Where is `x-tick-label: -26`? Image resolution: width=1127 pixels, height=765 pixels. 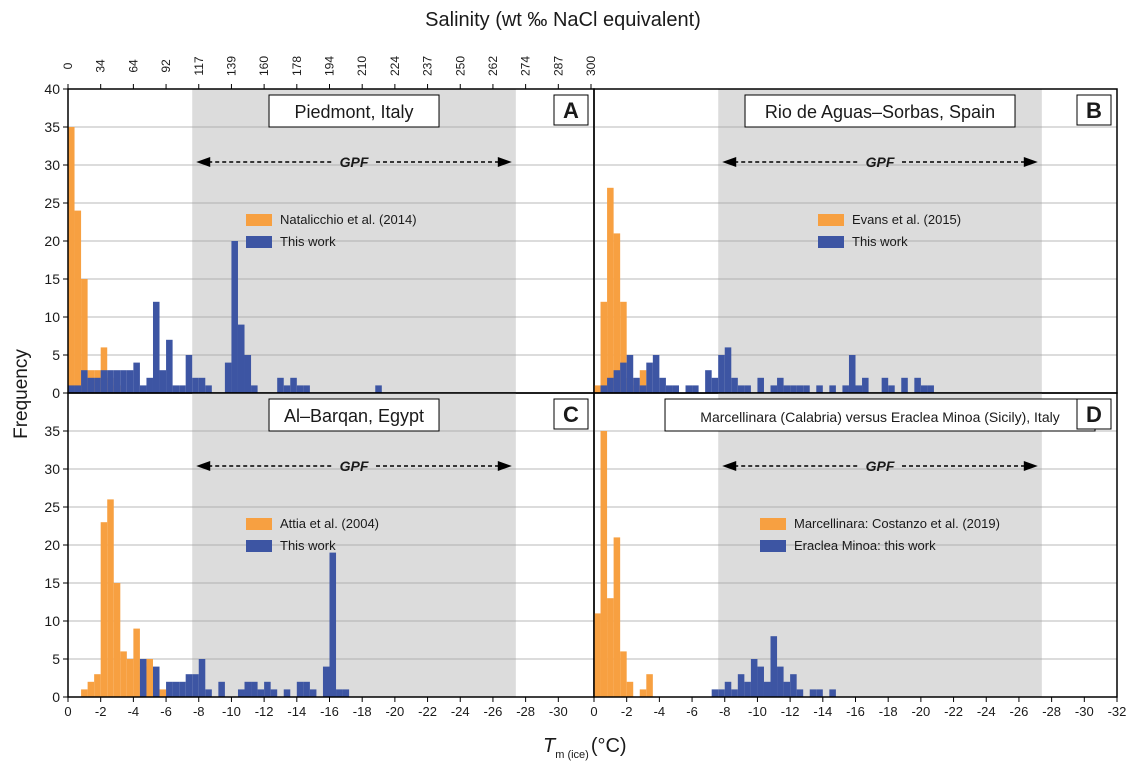 x-tick-label: -26 is located at coordinates (493, 711).